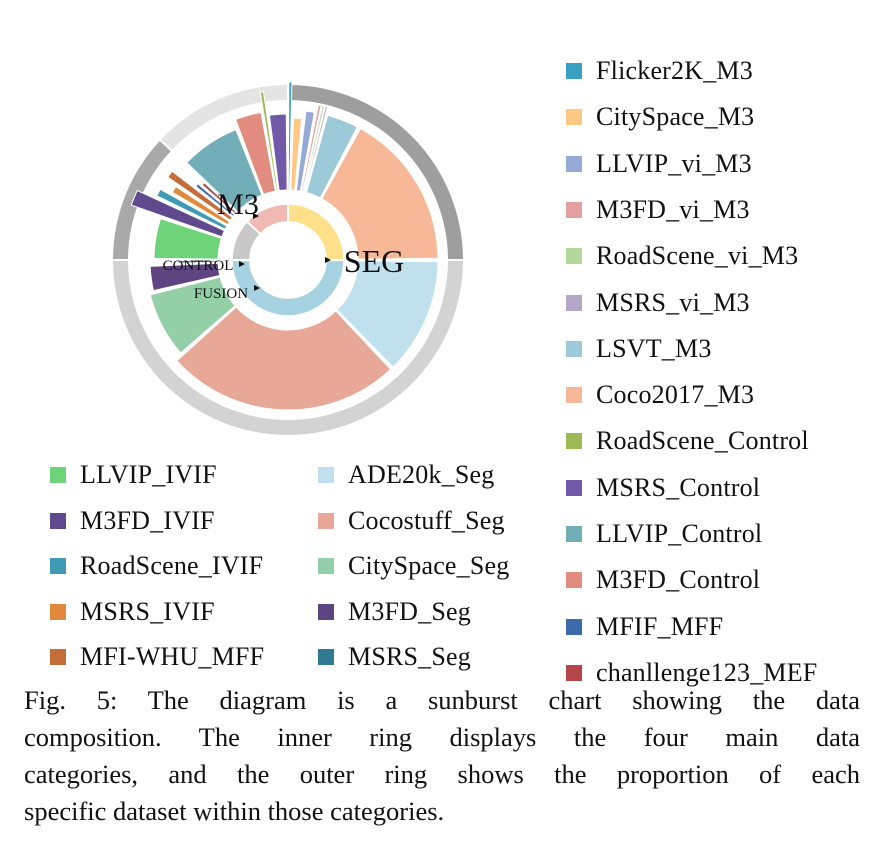 This screenshot has height=856, width=876. What do you see at coordinates (215, 200) in the screenshot?
I see `segment-mfif-mff` at bounding box center [215, 200].